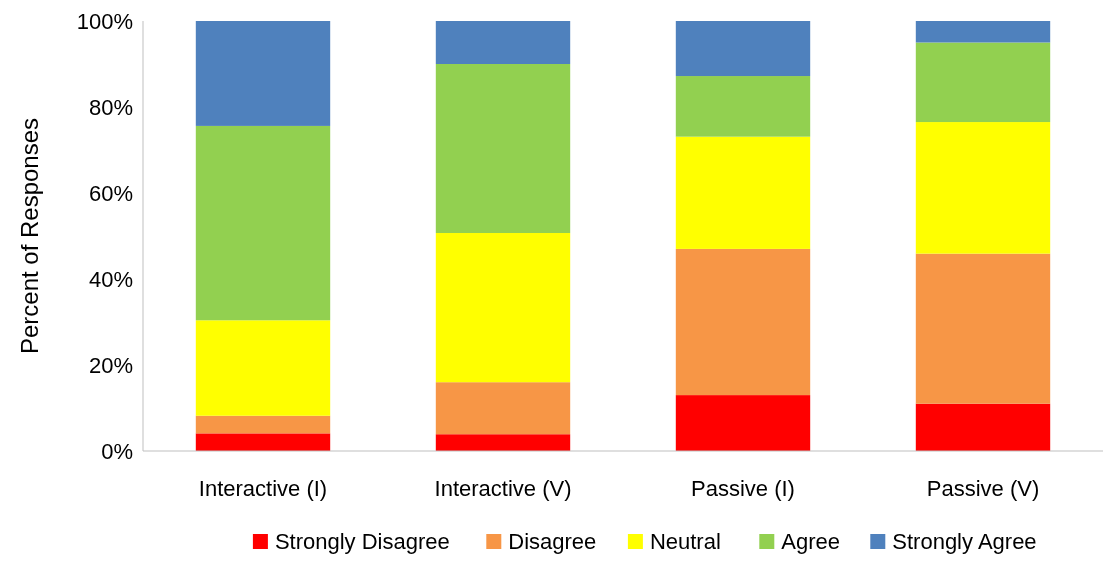  Describe the element at coordinates (552, 541) in the screenshot. I see `legend-label: Disagree` at that location.